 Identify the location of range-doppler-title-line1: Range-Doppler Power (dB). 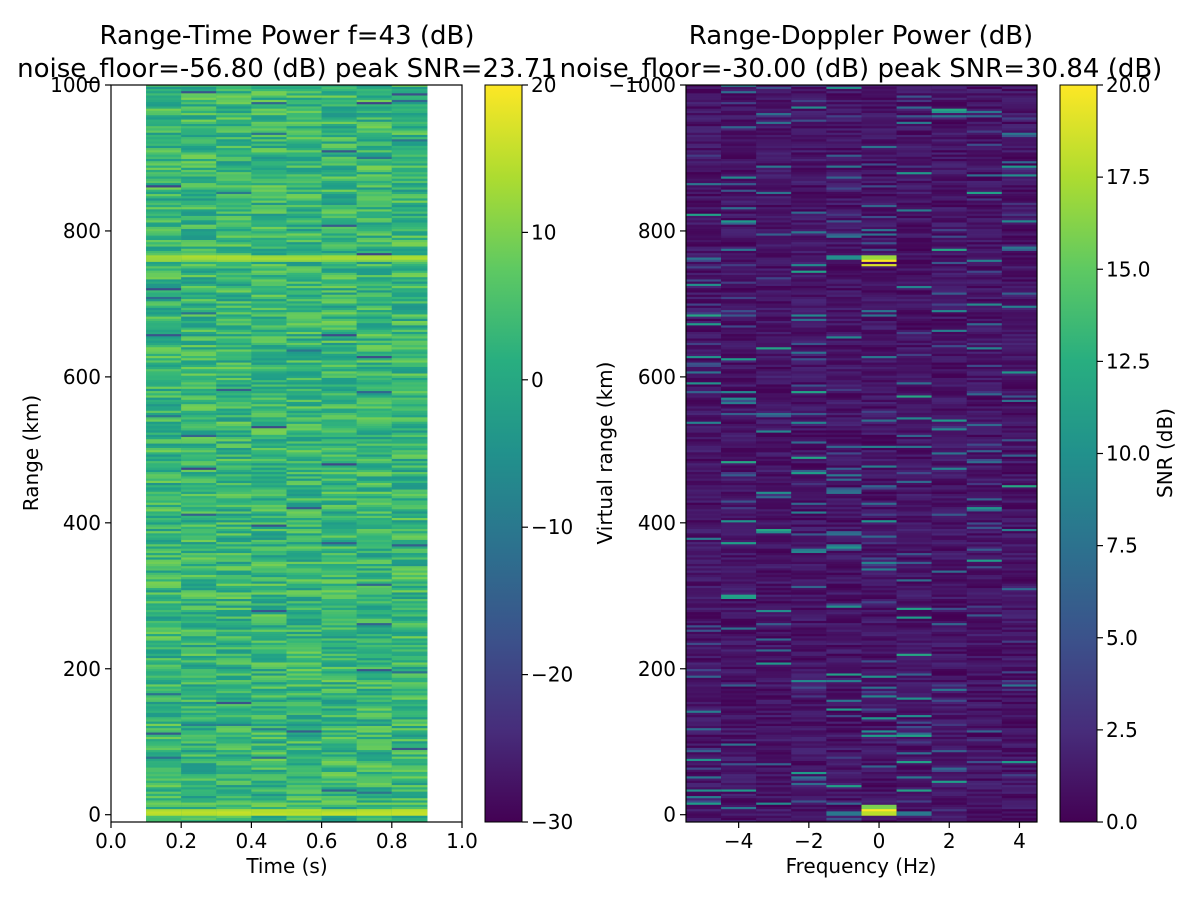
(861, 36).